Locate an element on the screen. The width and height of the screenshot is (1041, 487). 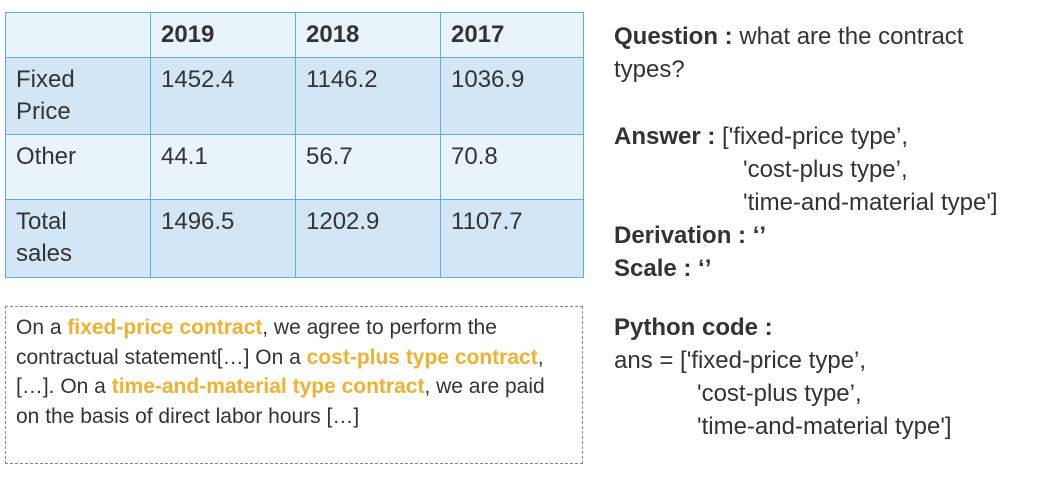
scale-line: Scale : ‘’ is located at coordinates (826, 268).